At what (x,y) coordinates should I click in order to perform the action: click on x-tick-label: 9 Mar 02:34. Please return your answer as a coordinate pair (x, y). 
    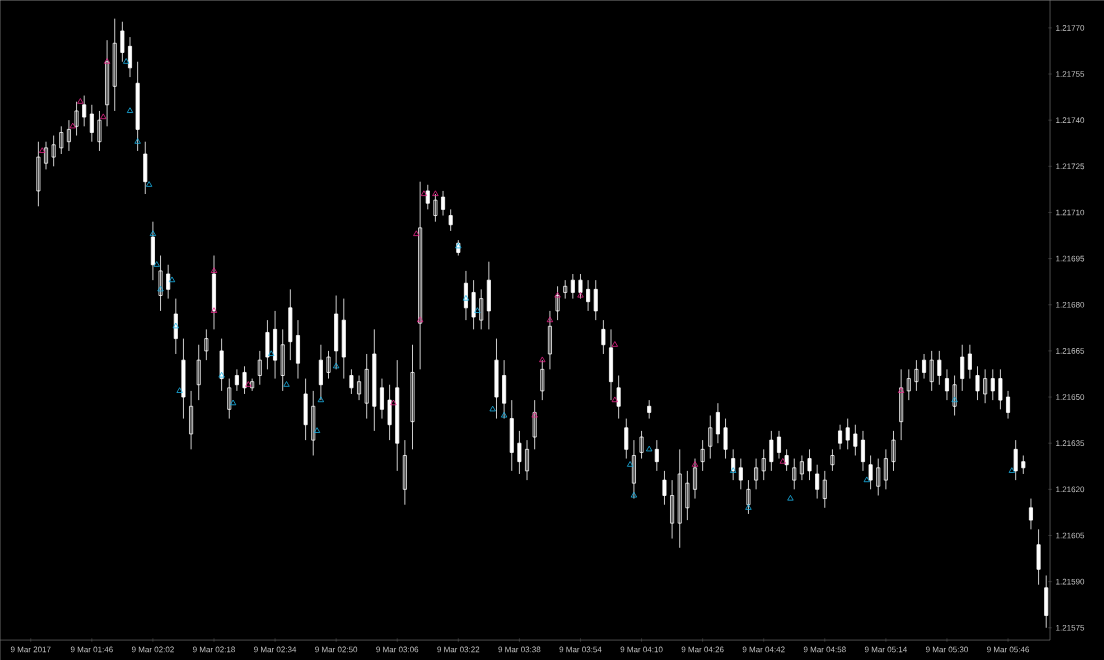
    Looking at the image, I should click on (275, 649).